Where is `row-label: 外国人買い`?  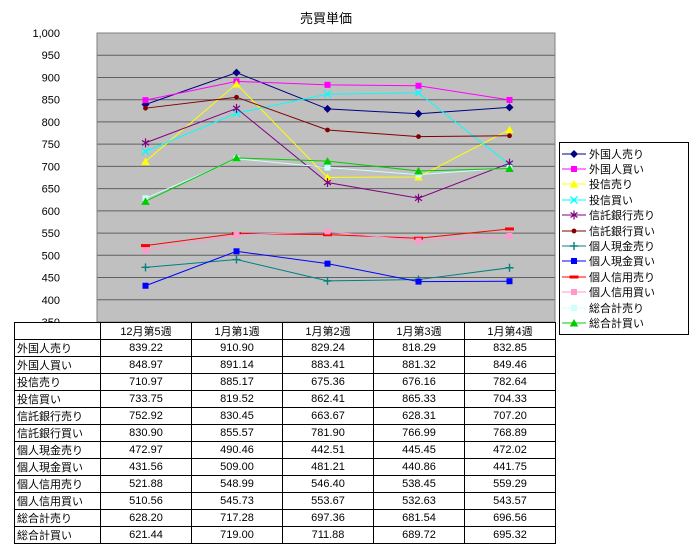
row-label: 外国人買い is located at coordinates (57, 365).